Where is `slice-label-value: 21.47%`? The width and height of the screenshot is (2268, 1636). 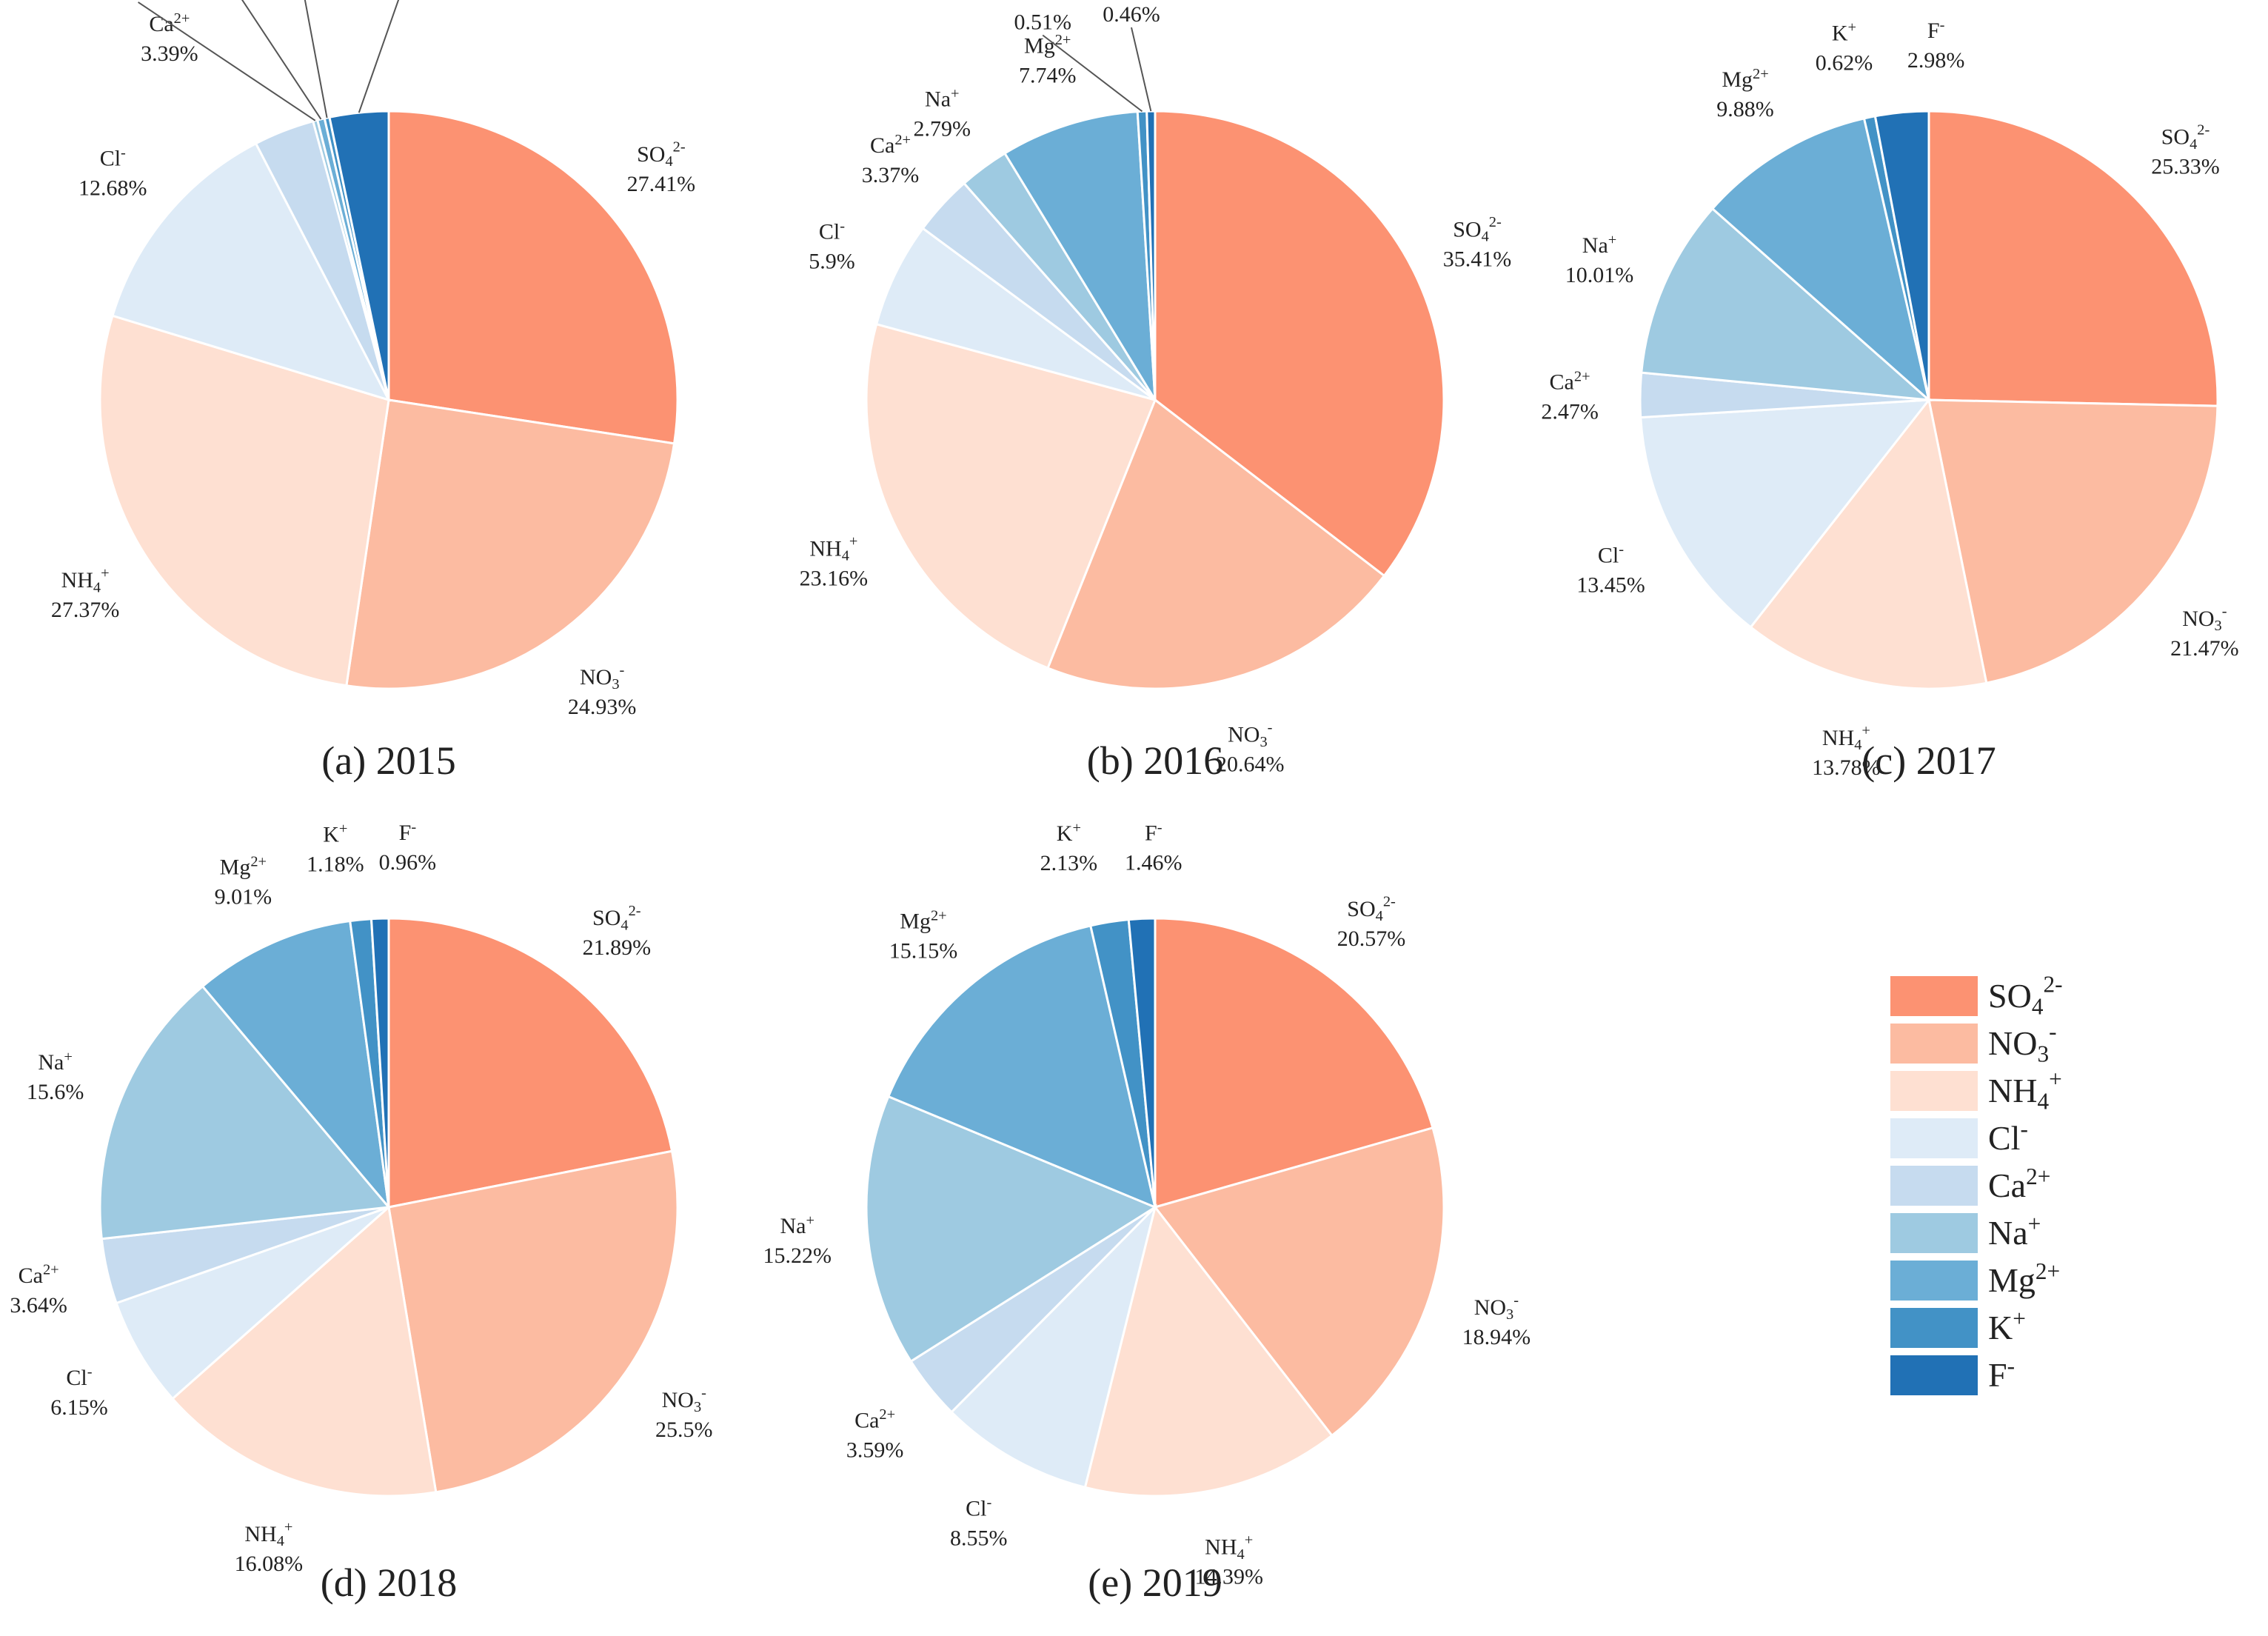
slice-label-value: 21.47% is located at coordinates (2204, 648).